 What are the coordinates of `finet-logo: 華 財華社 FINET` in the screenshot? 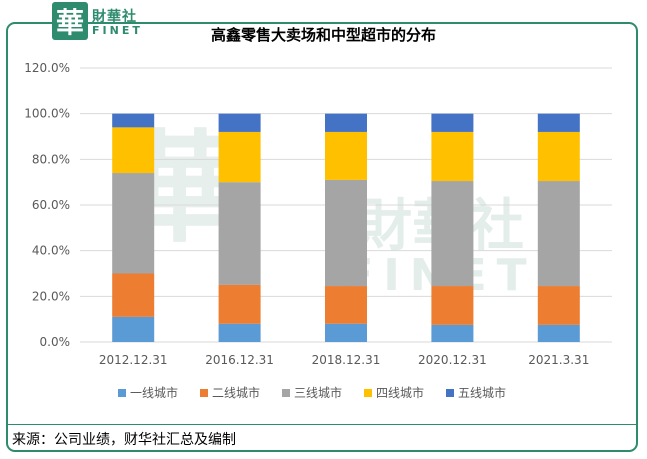 It's located at (112, 22).